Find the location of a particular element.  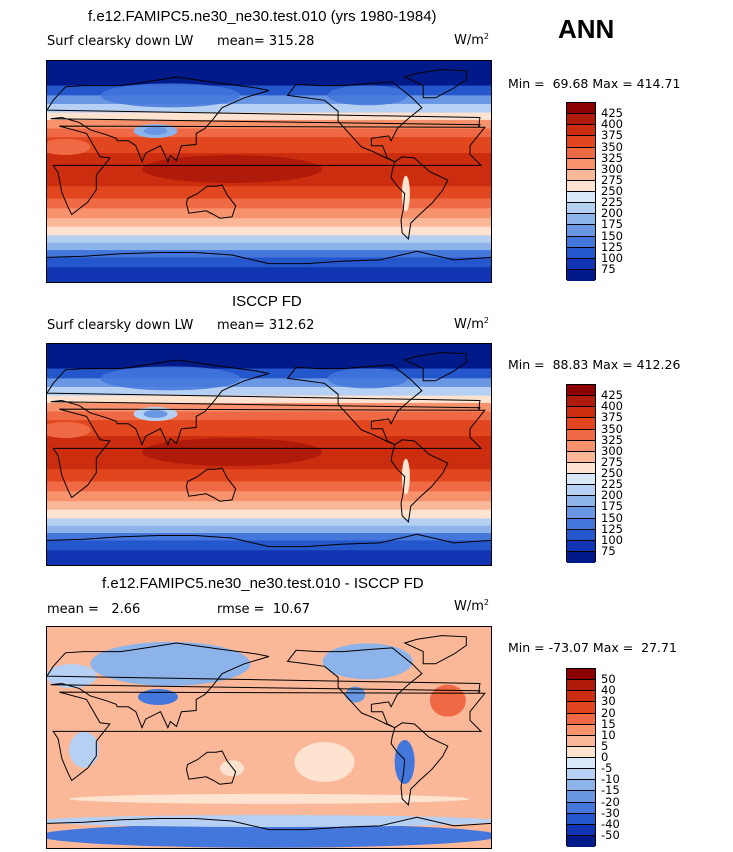

colorbar-tick-label: 150 is located at coordinates (612, 517).